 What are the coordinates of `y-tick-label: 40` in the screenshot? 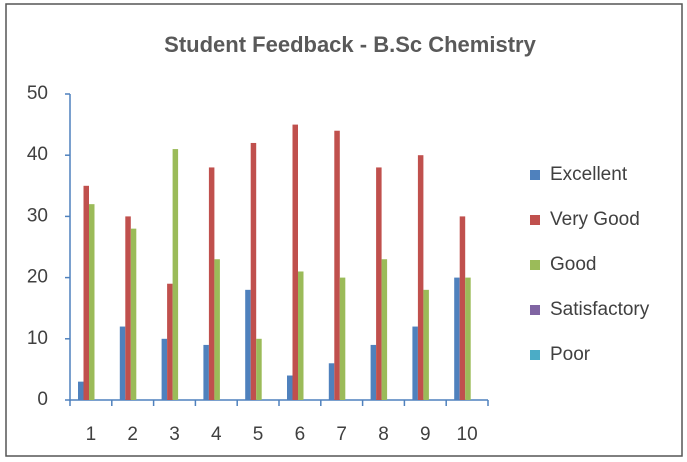 It's located at (37, 154).